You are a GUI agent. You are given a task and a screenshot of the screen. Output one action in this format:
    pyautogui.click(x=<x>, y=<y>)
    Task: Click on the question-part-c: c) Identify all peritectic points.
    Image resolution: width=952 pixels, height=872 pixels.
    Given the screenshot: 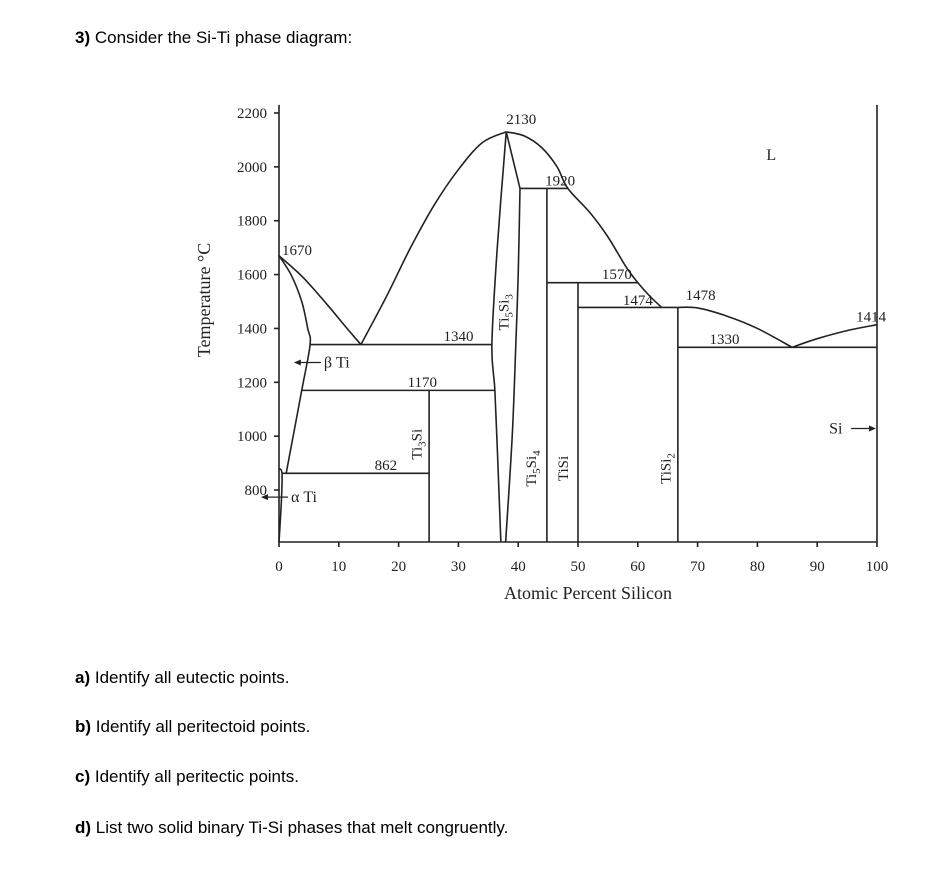 What is the action you would take?
    pyautogui.click(x=187, y=777)
    